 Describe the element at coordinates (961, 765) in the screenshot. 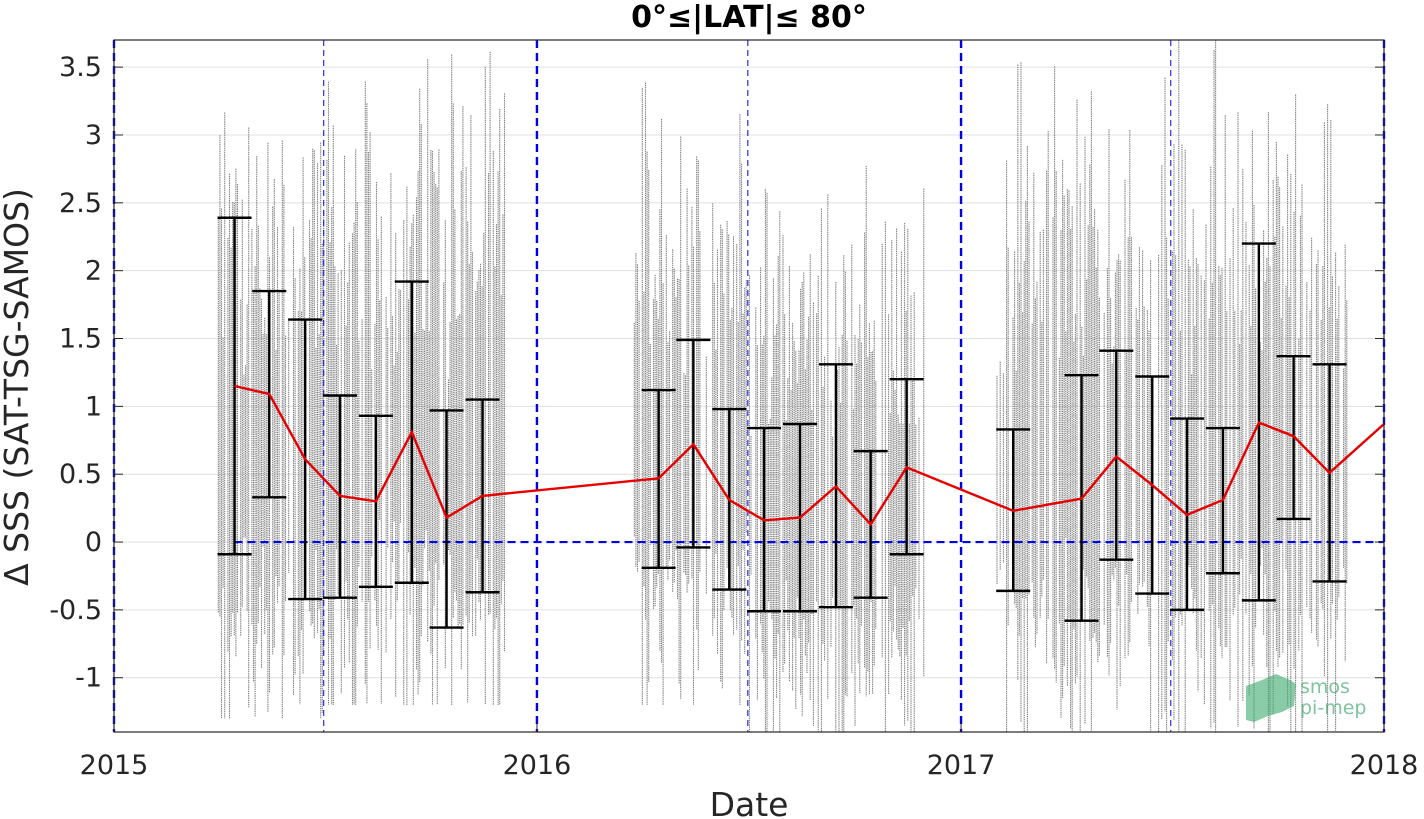

I see `x-tick-label: 2017` at that location.